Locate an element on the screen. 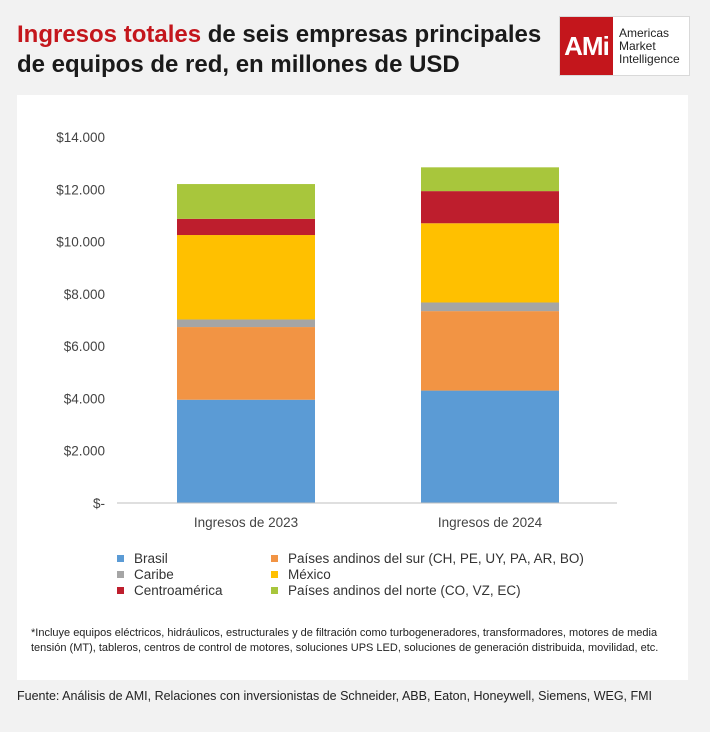  ami-logo-mark: AMi is located at coordinates (586, 46).